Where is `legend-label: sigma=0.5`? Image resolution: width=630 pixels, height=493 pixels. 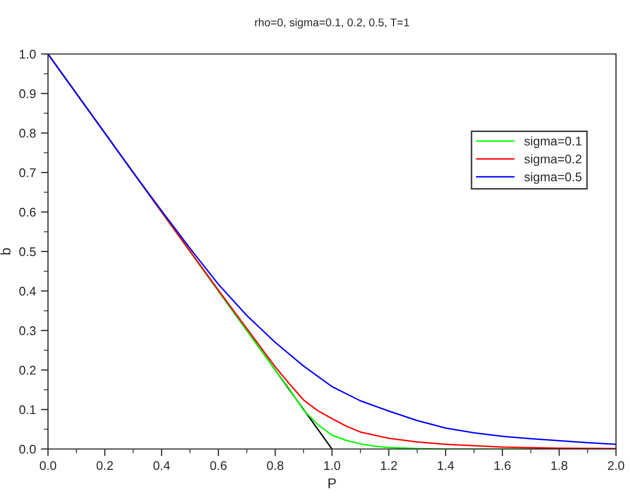 legend-label: sigma=0.5 is located at coordinates (553, 178).